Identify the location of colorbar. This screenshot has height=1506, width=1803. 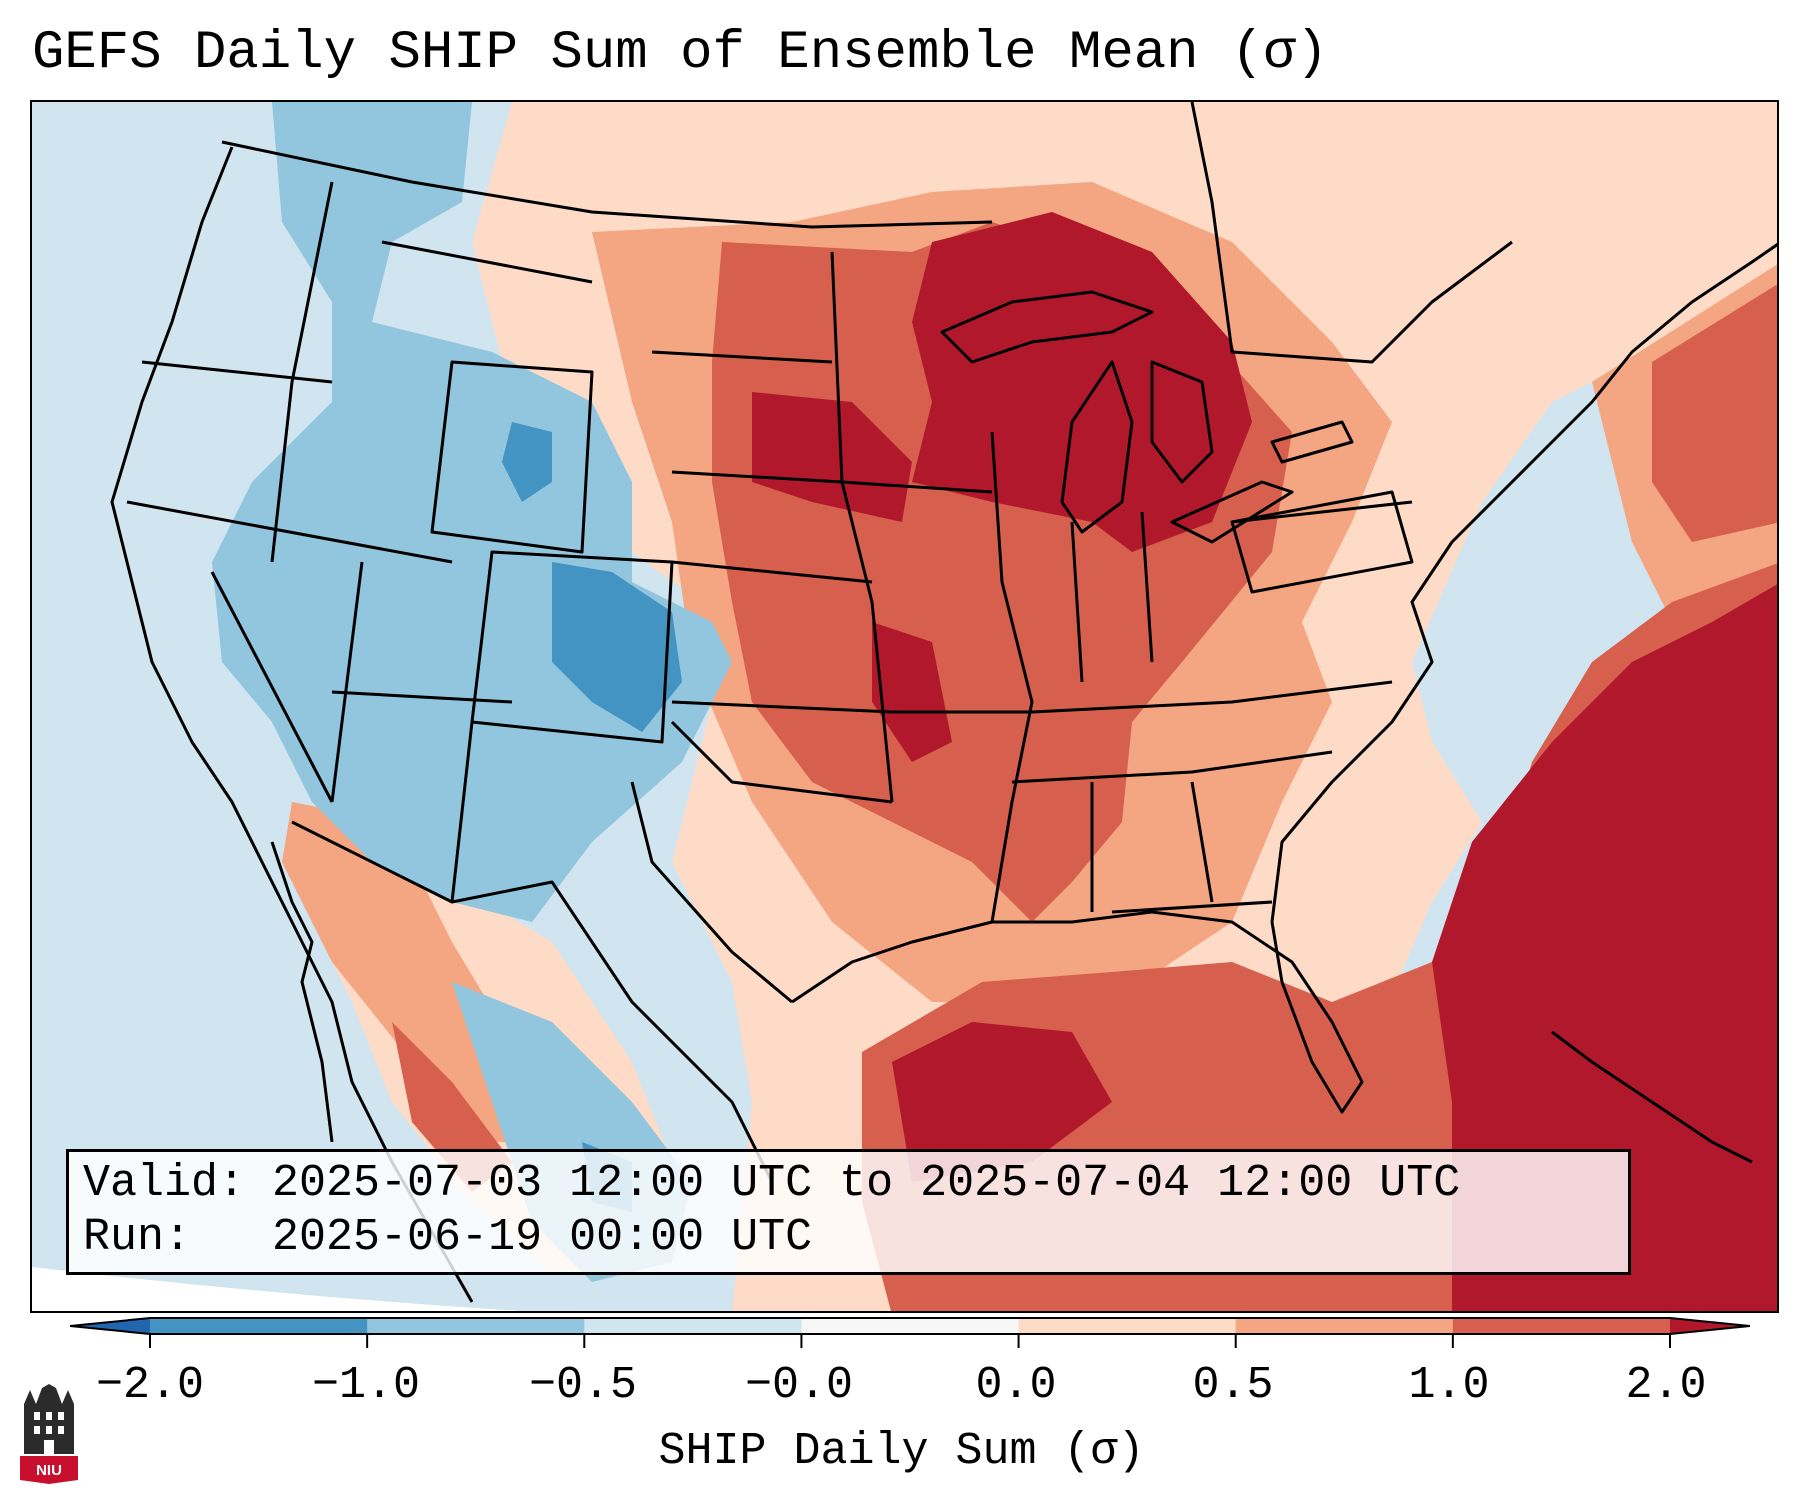
(910, 1332).